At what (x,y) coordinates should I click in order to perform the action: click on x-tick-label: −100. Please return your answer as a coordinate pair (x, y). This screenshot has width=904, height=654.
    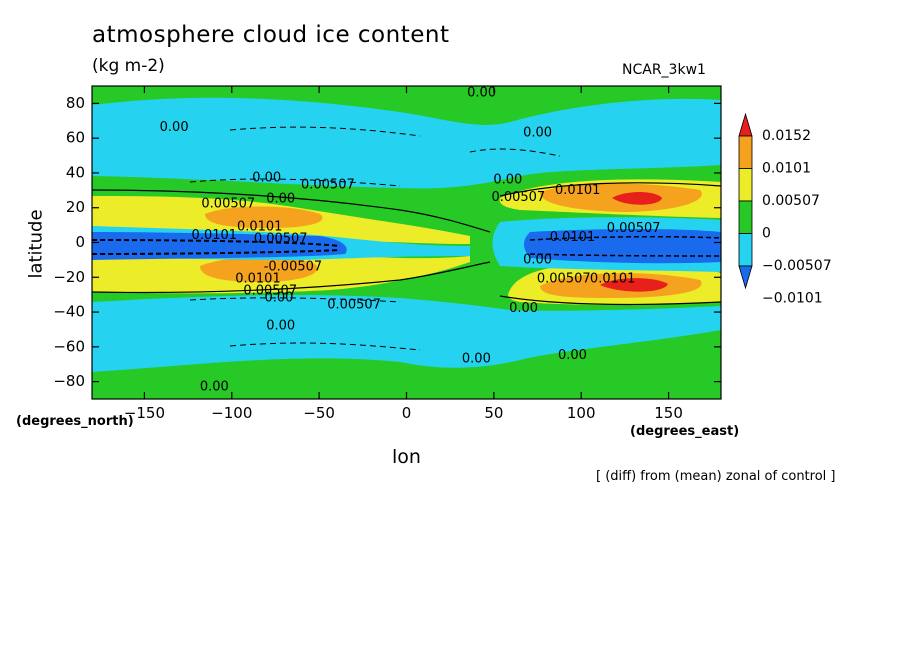
    Looking at the image, I should click on (231, 413).